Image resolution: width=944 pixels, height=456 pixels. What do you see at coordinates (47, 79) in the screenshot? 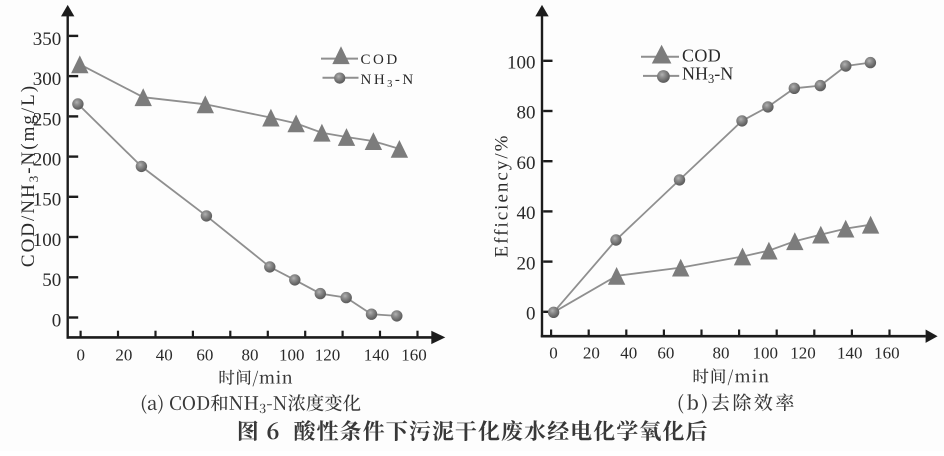
I see `svg-text: 300` at bounding box center [47, 79].